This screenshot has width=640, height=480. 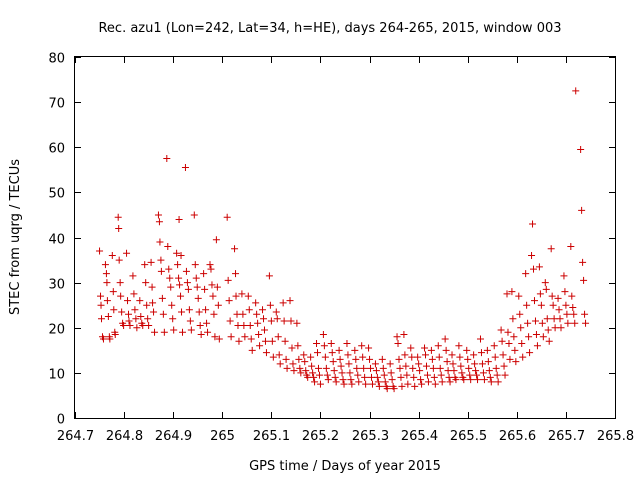 I want to click on y-axis-label: STEC from uqrg / TECUs, so click(x=15, y=237).